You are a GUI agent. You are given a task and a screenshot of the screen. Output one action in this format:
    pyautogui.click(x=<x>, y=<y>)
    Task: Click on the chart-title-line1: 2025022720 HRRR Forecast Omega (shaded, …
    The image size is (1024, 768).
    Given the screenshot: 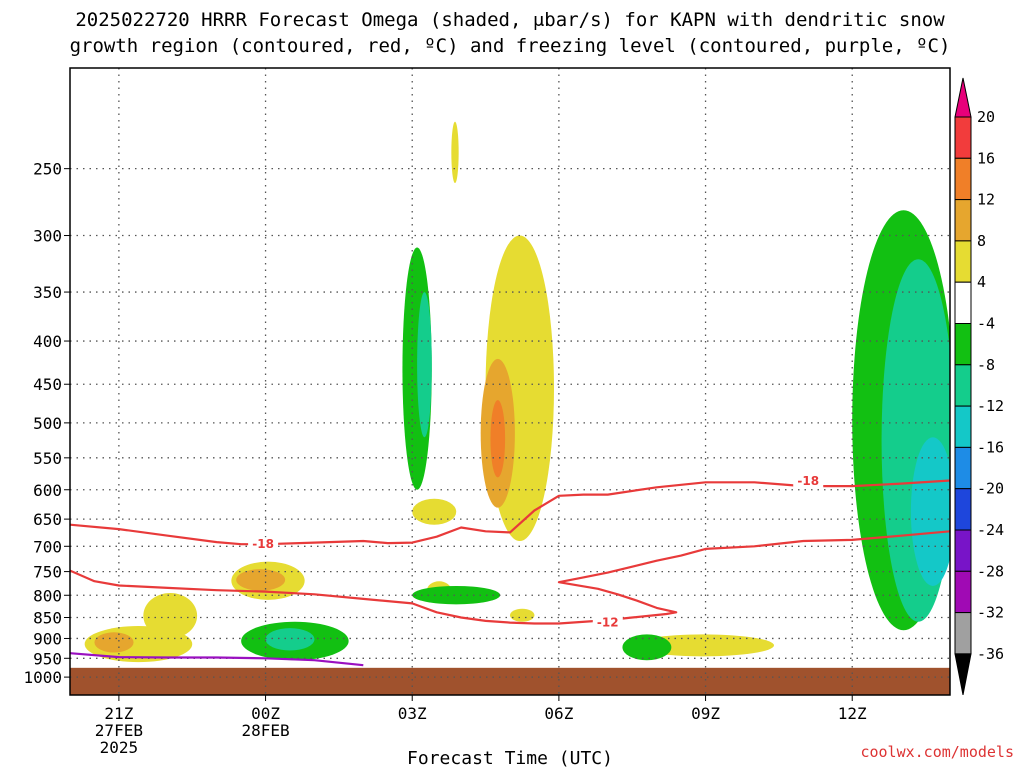 What is the action you would take?
    pyautogui.click(x=510, y=20)
    